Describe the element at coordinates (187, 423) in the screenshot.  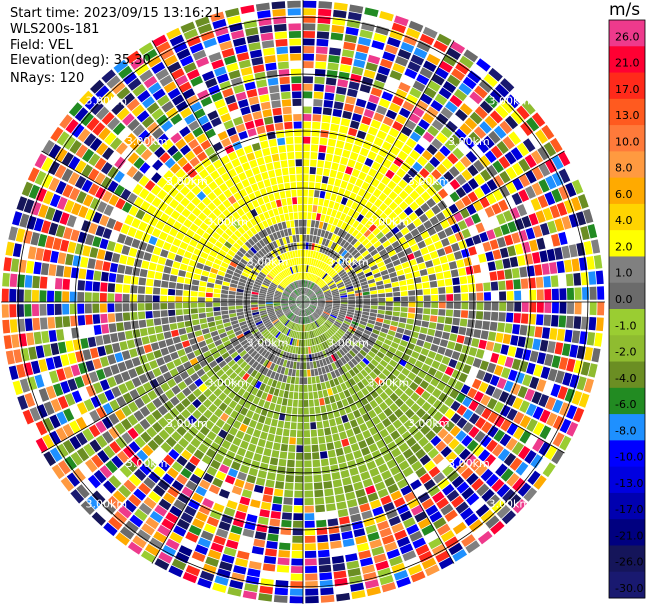
I see `ring-label: 3.00km` at that location.